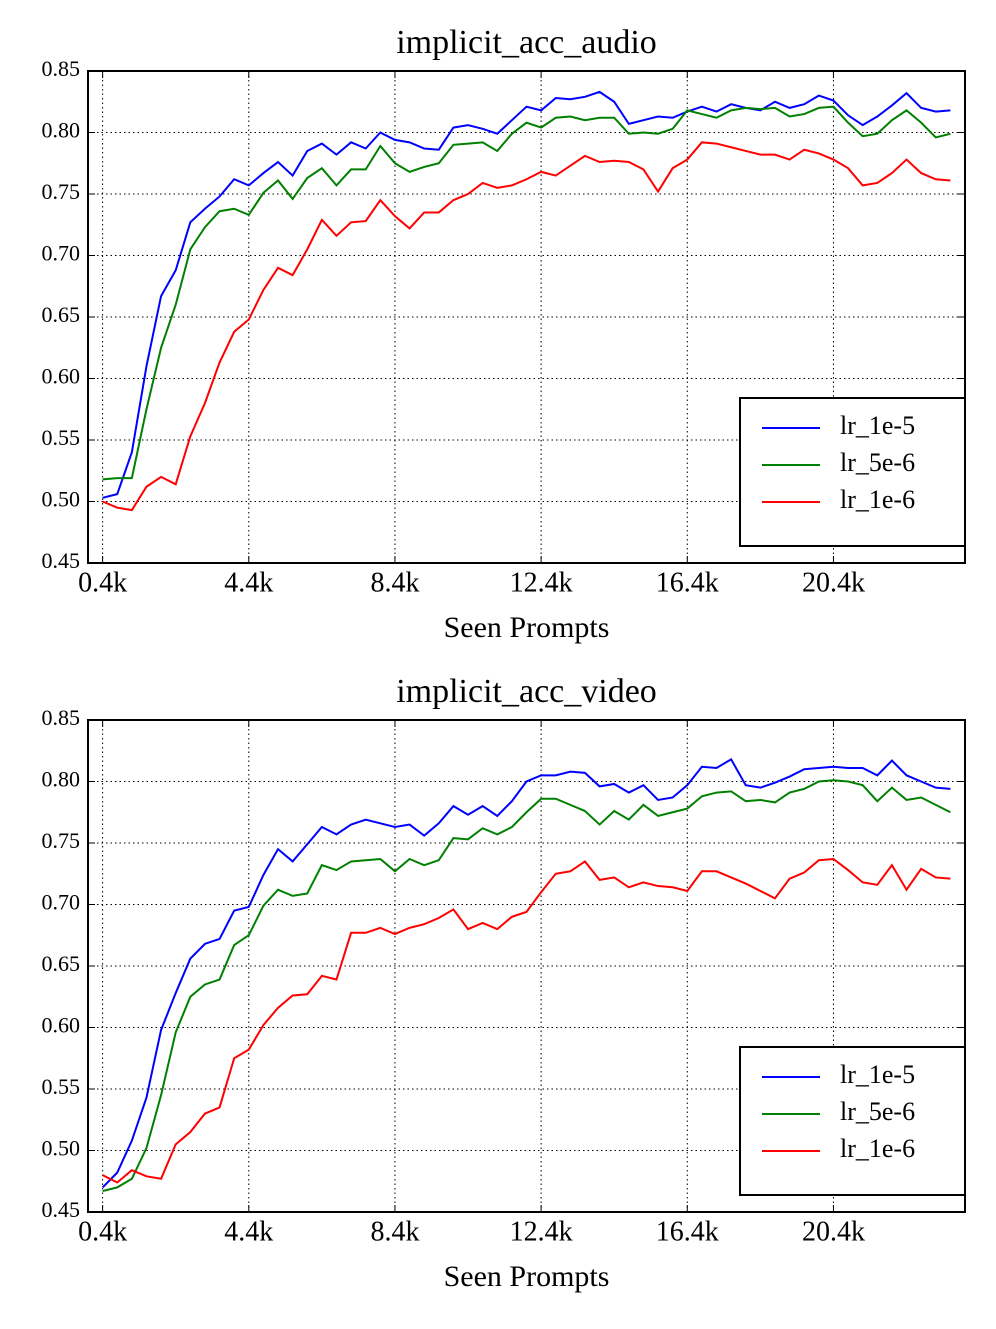 The width and height of the screenshot is (996, 1329). I want to click on chart-title: implicit_acc_video, so click(526, 691).